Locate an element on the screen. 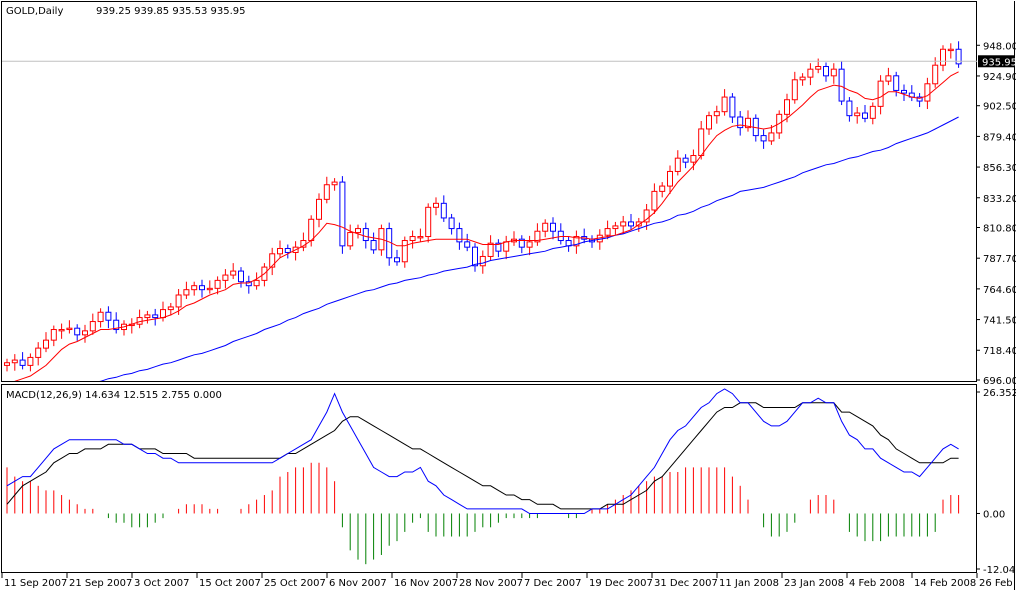 The height and width of the screenshot is (594, 1016). price-tick-label: 810.80 is located at coordinates (999, 229).